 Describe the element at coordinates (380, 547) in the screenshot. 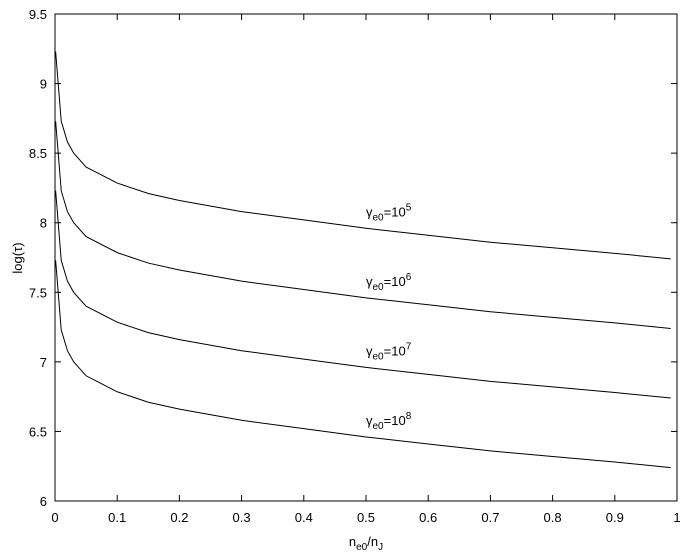

I see `x-label-sub: J` at that location.